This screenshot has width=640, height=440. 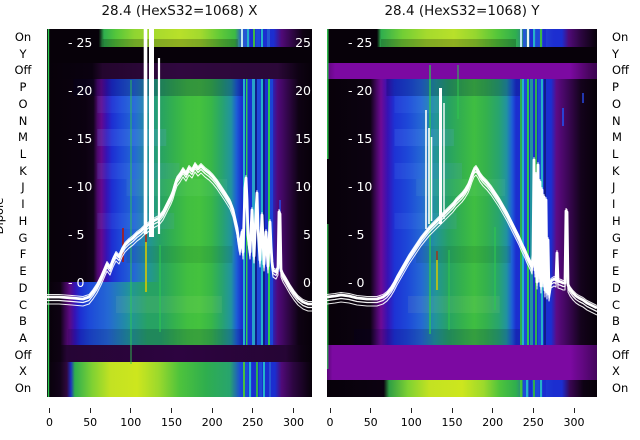 What do you see at coordinates (179, 234) in the screenshot?
I see `trace-main` at bounding box center [179, 234].